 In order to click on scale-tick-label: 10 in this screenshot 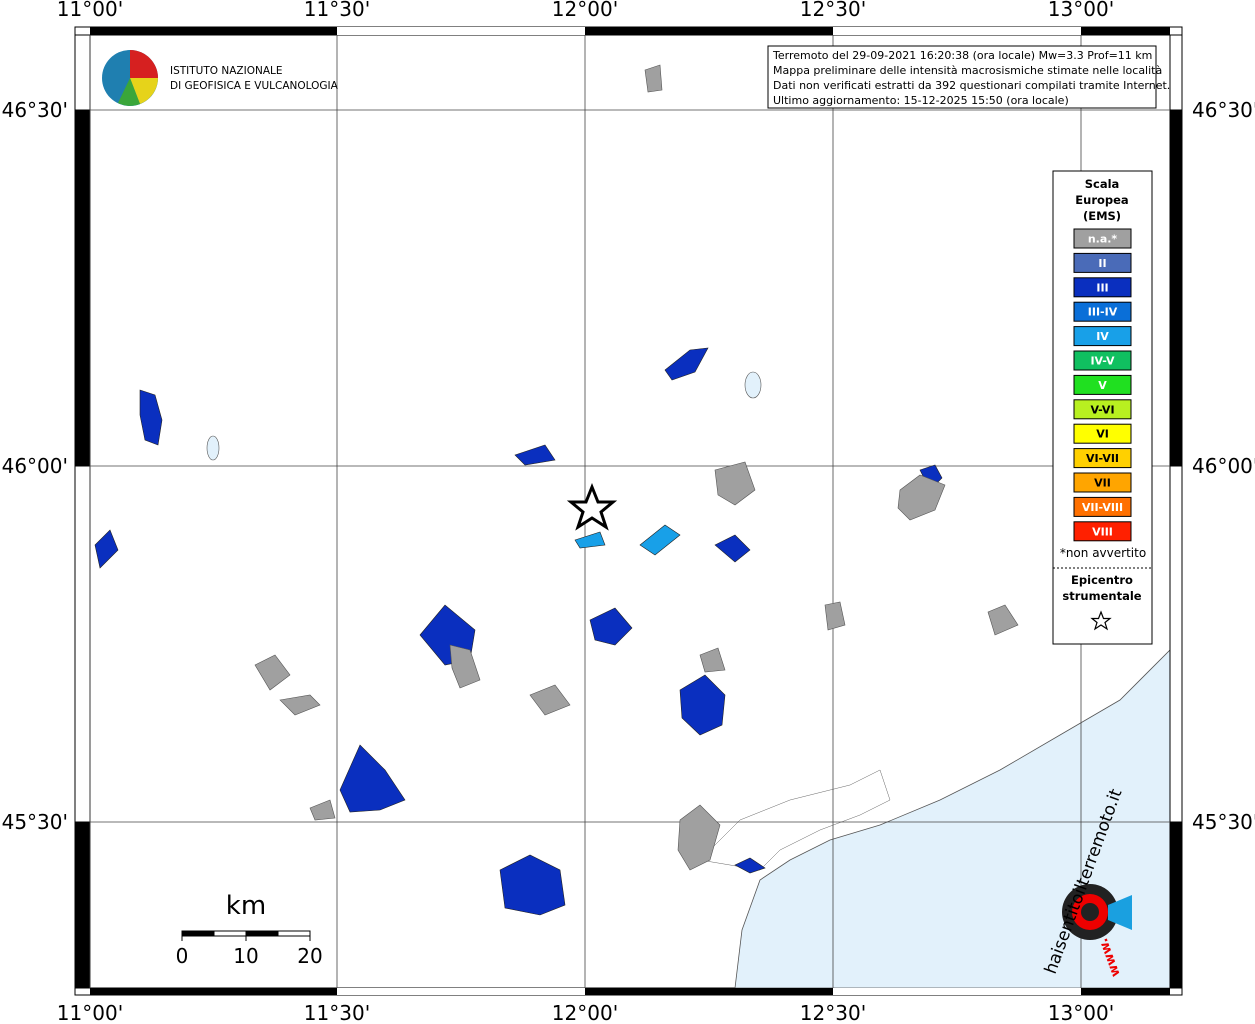, I will do `click(245, 956)`.